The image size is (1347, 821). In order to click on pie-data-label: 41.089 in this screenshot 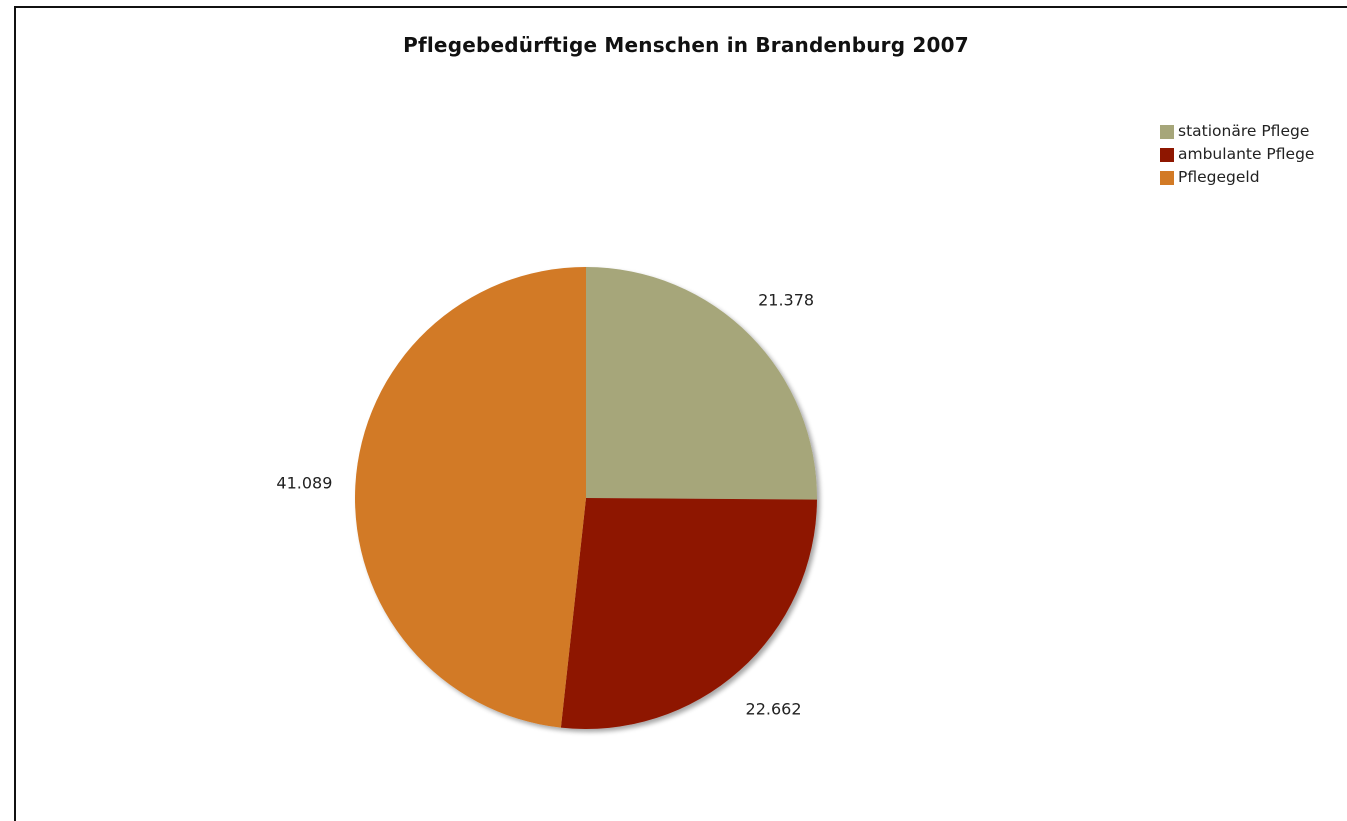, I will do `click(304, 483)`.